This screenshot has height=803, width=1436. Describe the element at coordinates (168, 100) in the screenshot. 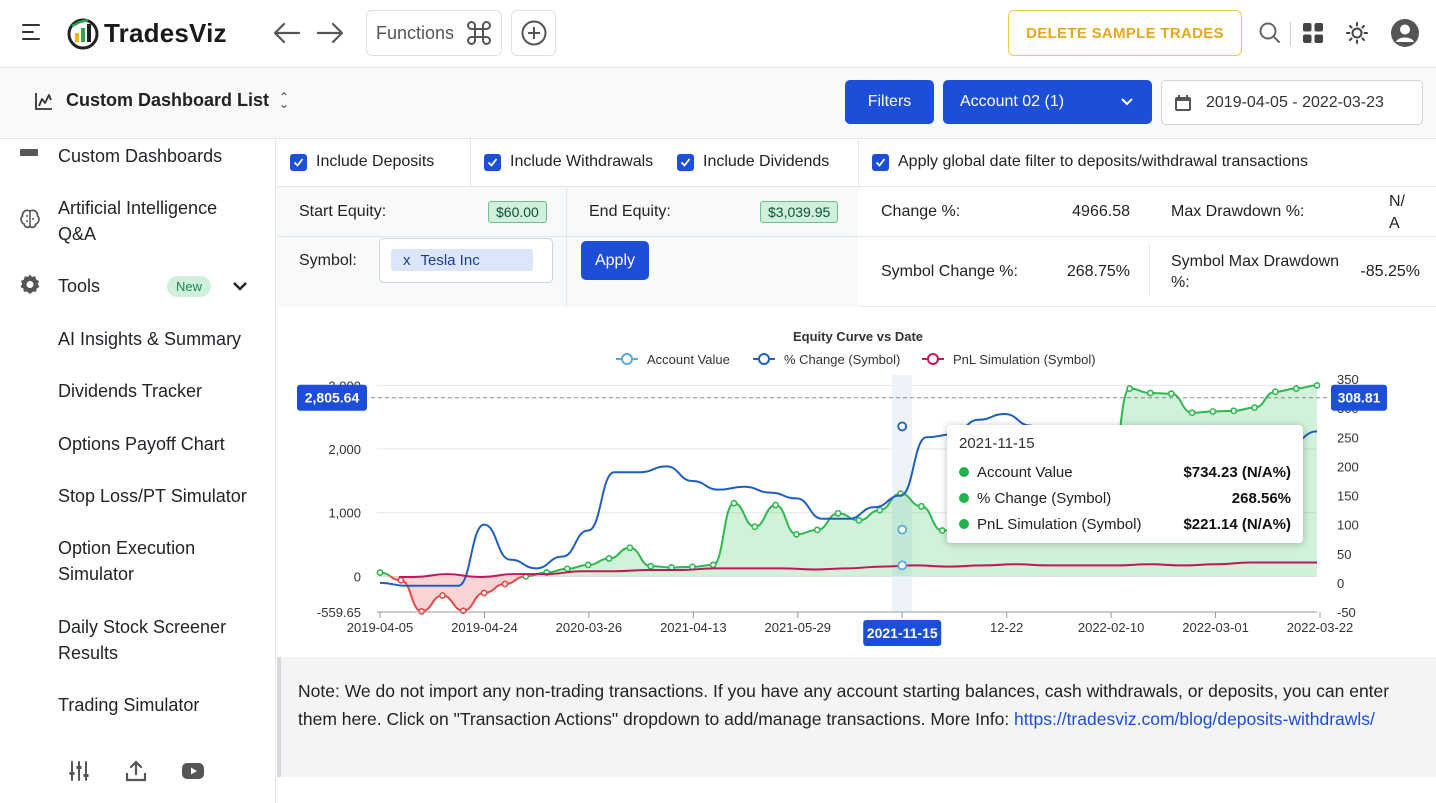

I see `dashboard-title: Custom Dashboard List` at that location.